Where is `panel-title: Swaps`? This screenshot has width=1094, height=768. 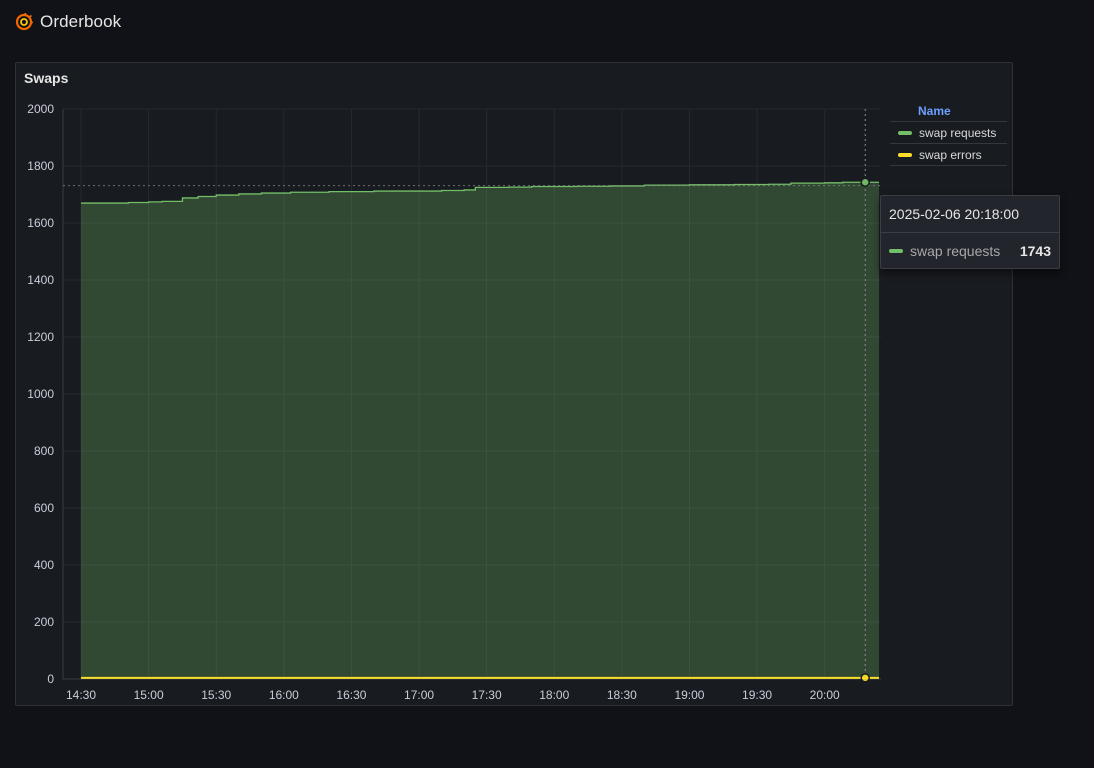 panel-title: Swaps is located at coordinates (46, 78).